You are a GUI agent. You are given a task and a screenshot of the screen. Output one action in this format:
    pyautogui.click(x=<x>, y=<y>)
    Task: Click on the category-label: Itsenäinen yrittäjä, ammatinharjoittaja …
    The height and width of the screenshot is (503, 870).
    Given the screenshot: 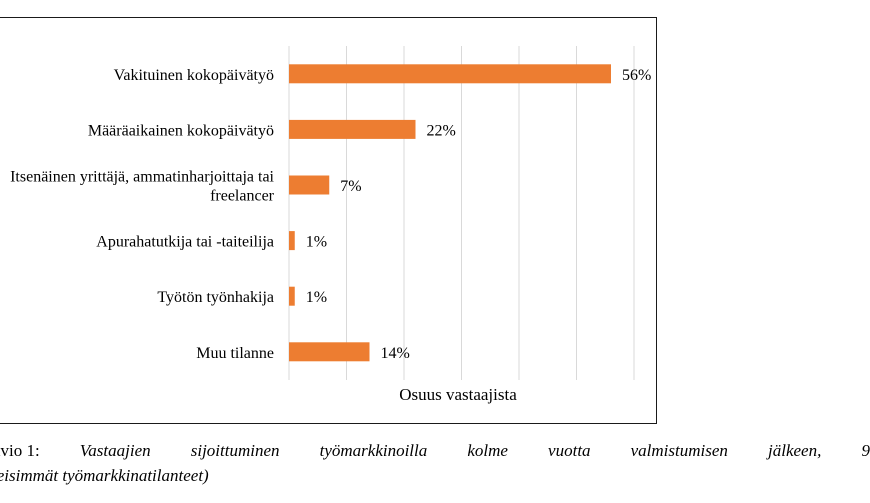 What is the action you would take?
    pyautogui.click(x=142, y=187)
    